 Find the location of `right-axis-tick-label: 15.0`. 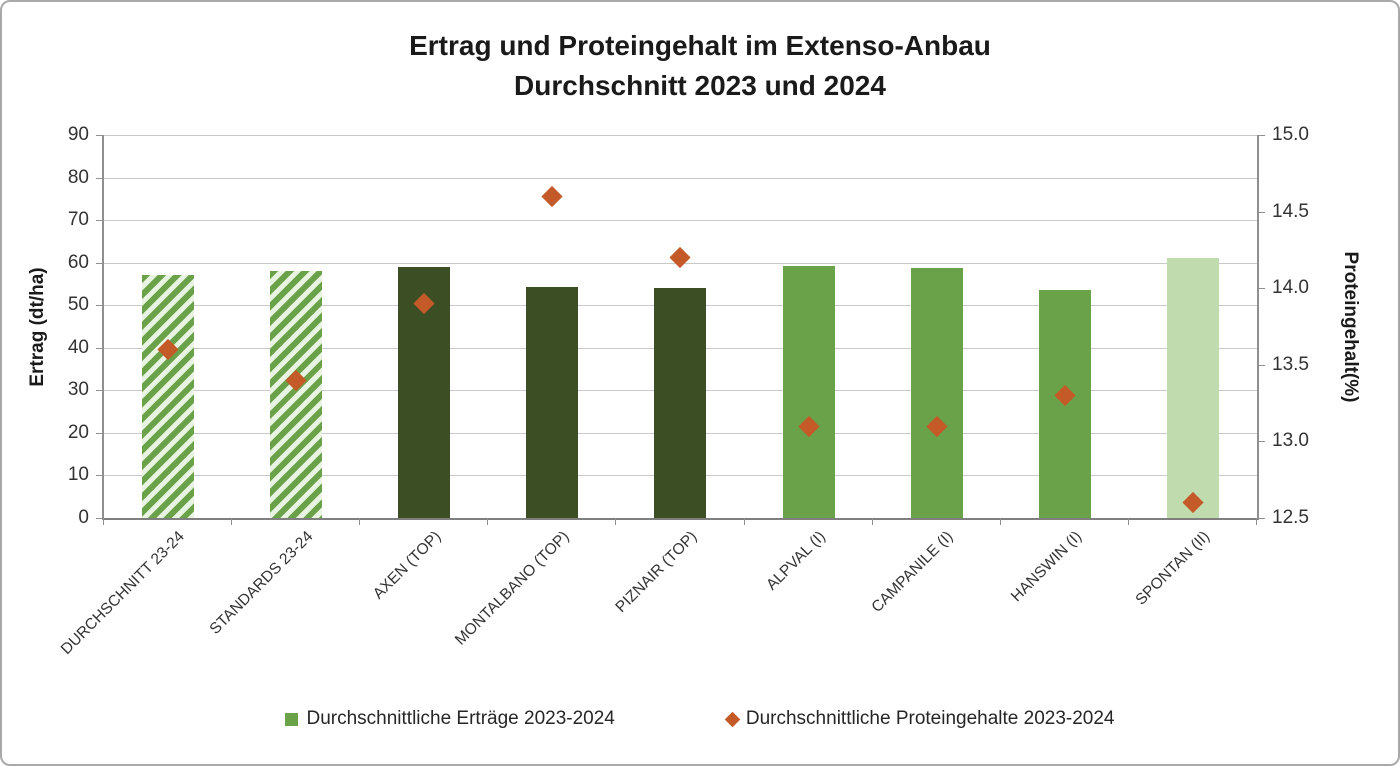

right-axis-tick-label: 15.0 is located at coordinates (1290, 134).